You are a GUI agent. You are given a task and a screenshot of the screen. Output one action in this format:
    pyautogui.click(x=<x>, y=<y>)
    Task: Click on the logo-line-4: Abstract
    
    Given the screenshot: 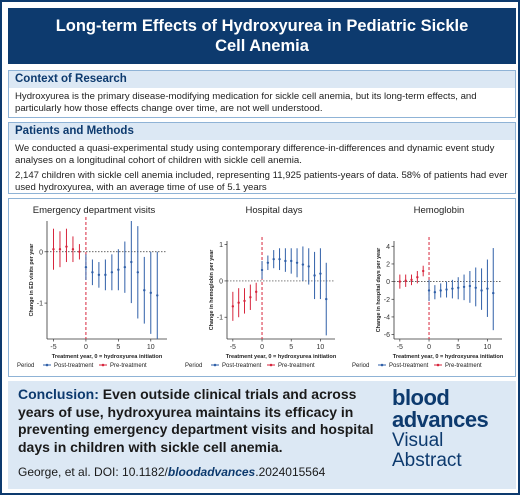 What is the action you would take?
    pyautogui.click(x=427, y=460)
    